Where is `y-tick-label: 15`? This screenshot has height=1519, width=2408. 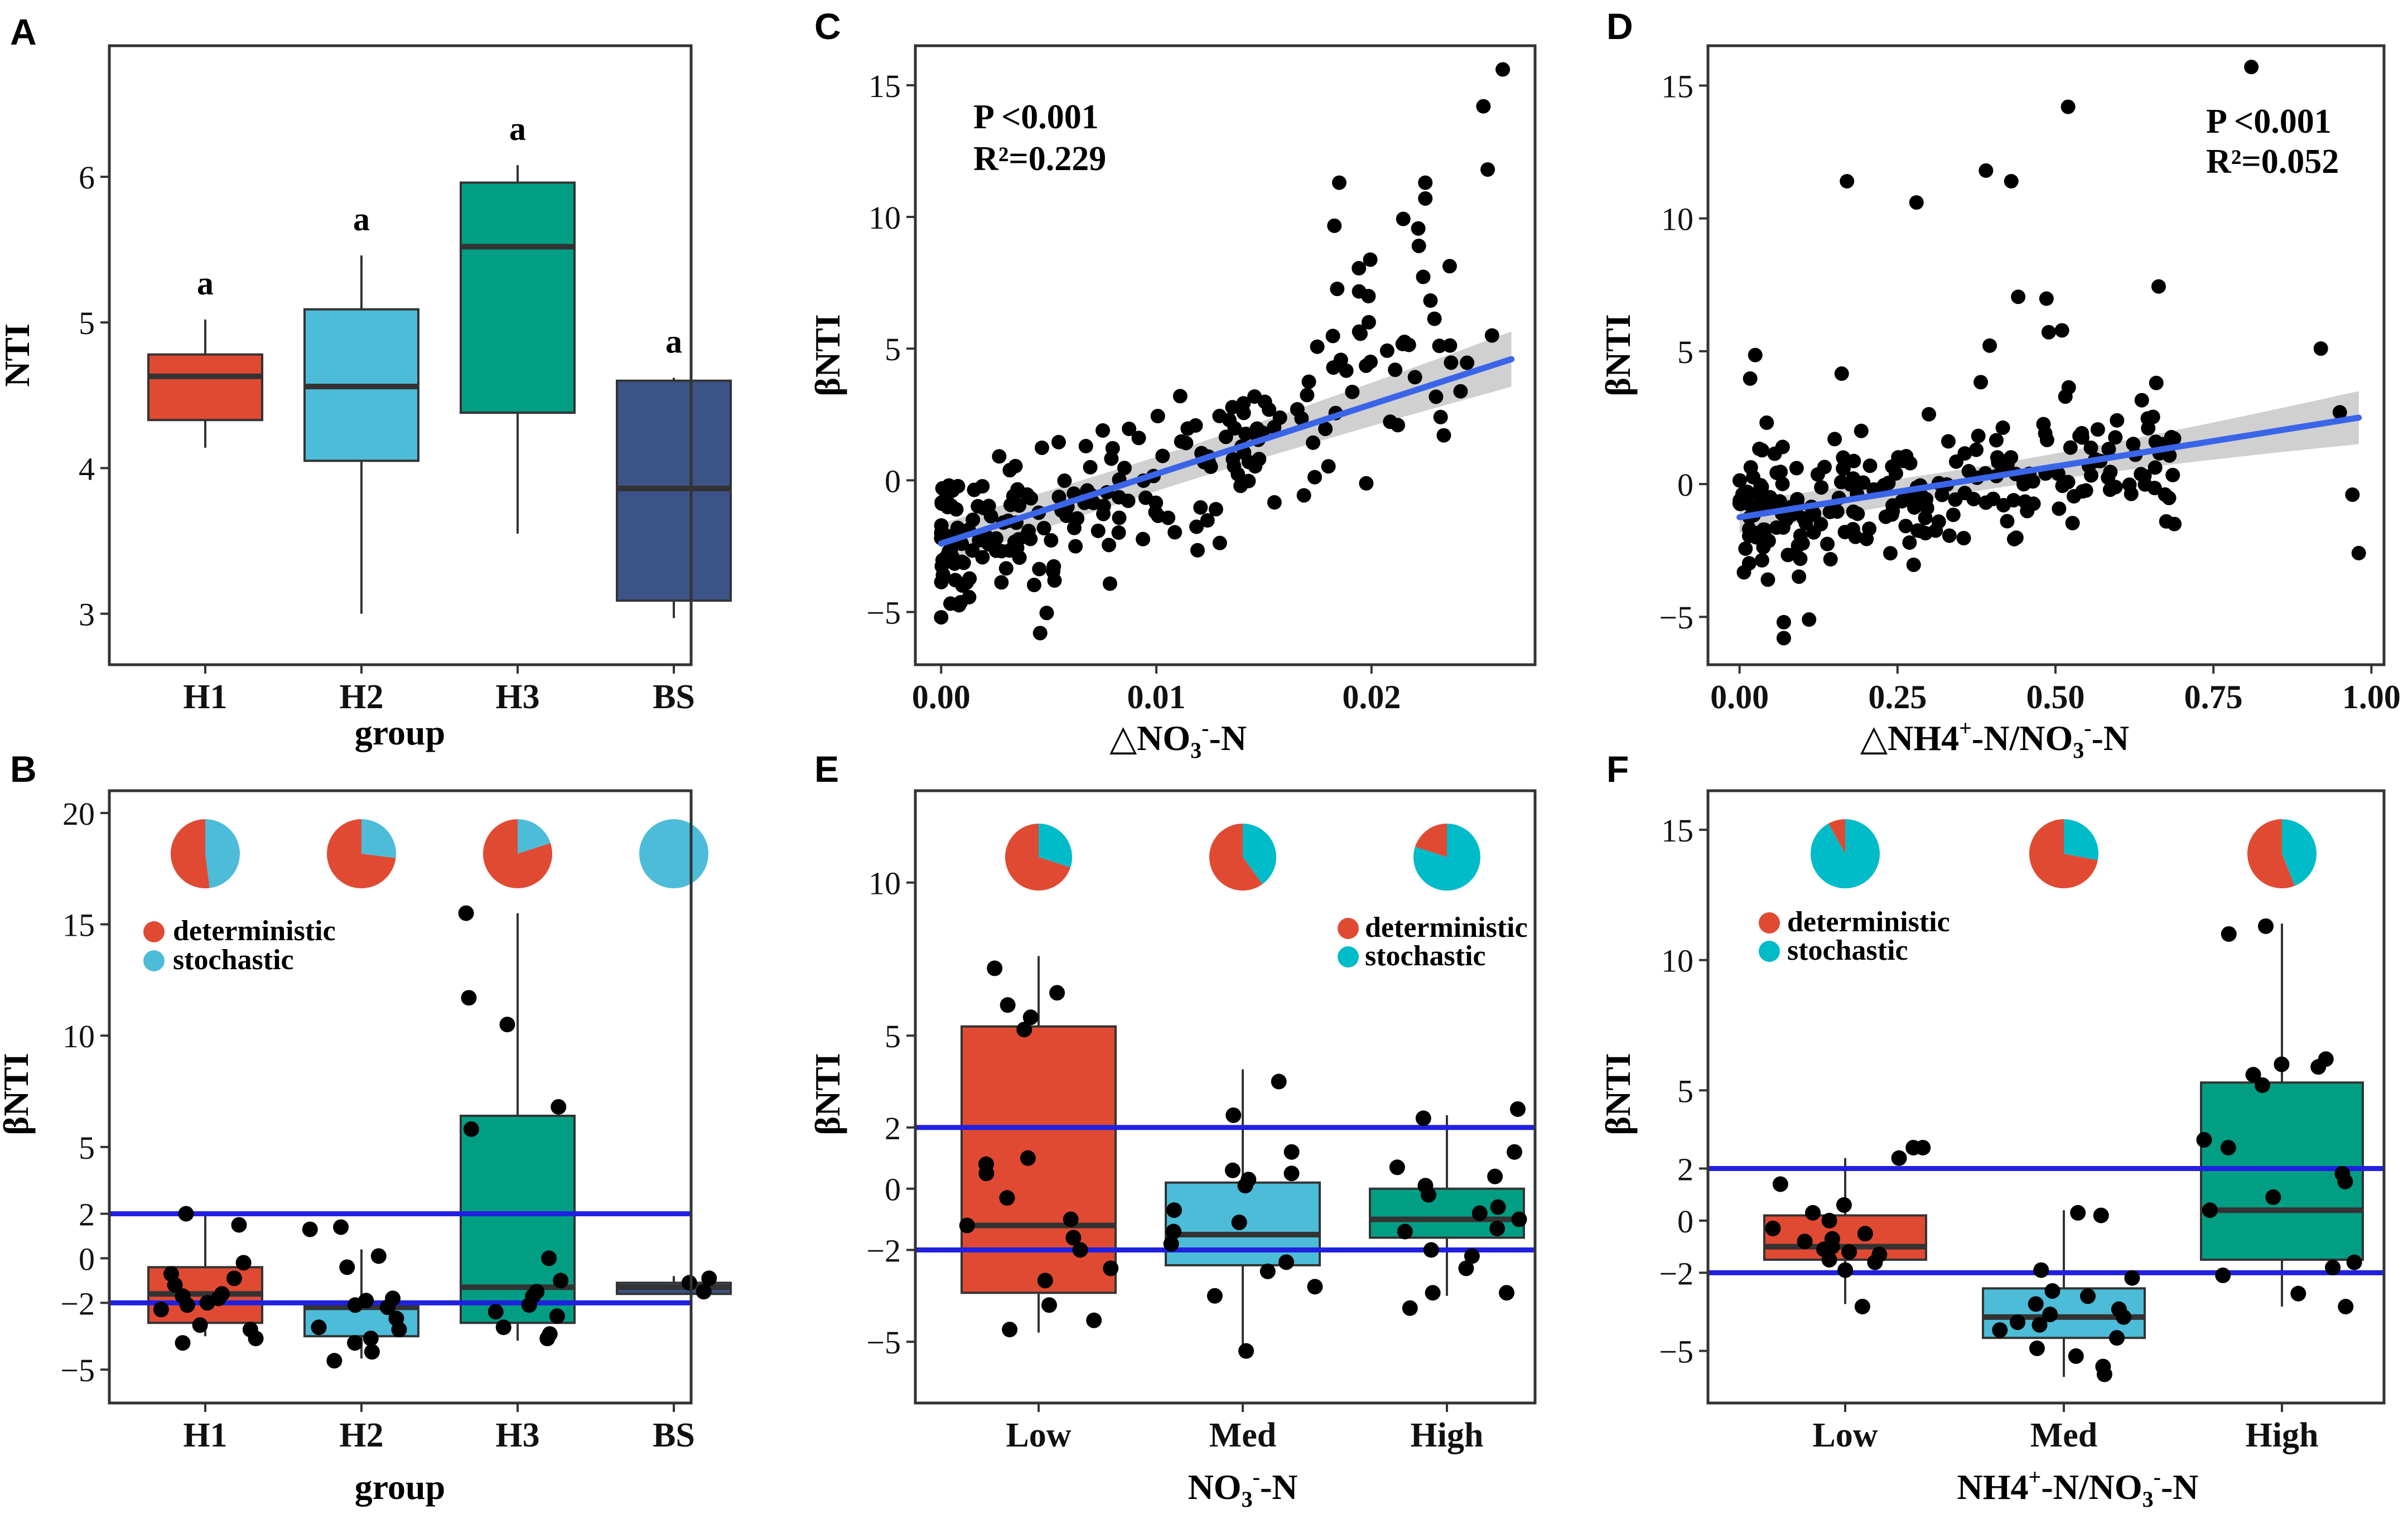 y-tick-label: 15 is located at coordinates (884, 86).